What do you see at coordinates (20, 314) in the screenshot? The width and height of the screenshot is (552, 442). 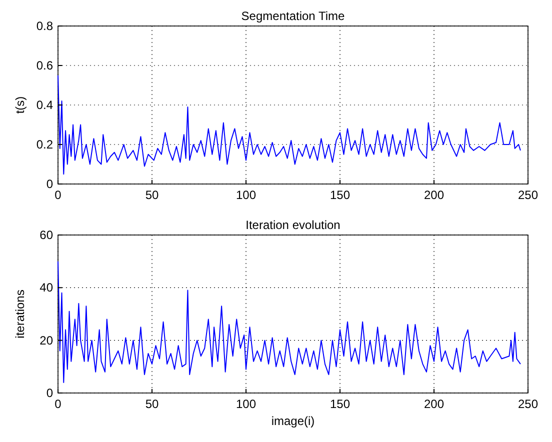 I see `y-axis-title: iterations` at bounding box center [20, 314].